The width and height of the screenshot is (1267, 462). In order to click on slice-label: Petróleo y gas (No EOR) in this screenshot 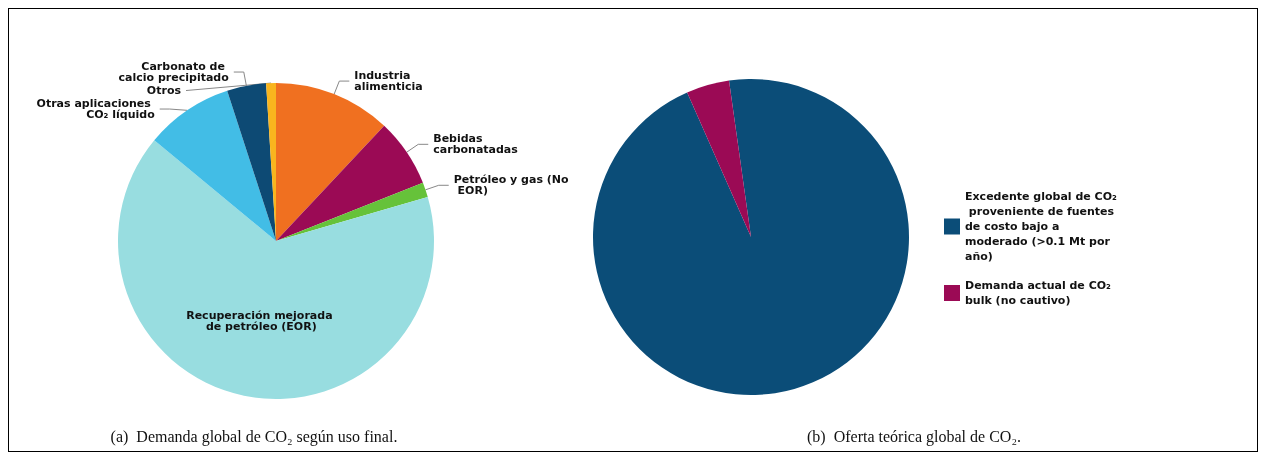, I will do `click(511, 185)`.